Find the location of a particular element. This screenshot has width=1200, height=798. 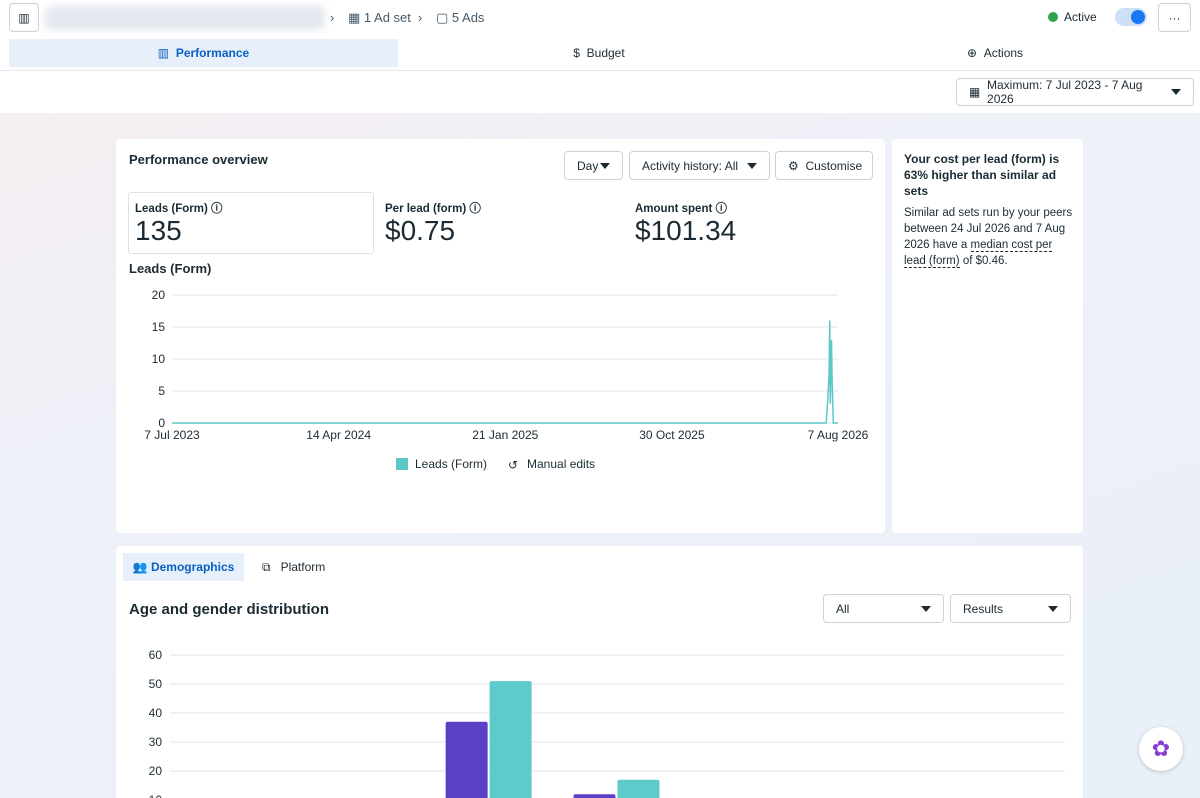

tab-actions: ⊕ Actions is located at coordinates (995, 53).